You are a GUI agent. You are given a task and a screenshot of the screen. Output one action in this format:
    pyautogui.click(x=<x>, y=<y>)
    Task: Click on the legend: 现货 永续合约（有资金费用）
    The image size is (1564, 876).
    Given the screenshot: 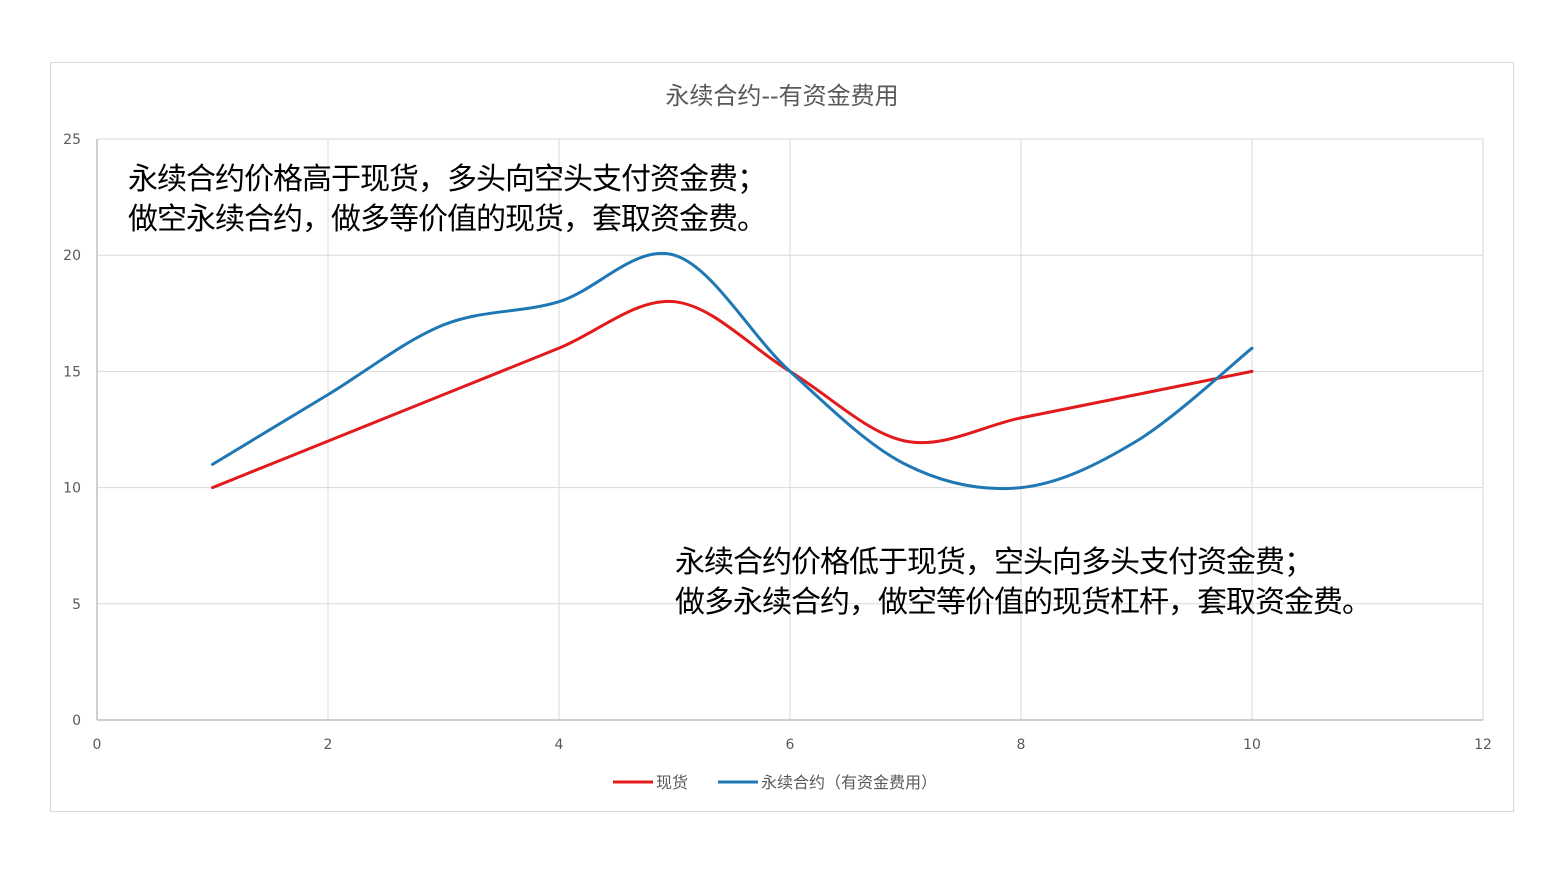 What is the action you would take?
    pyautogui.click(x=775, y=782)
    